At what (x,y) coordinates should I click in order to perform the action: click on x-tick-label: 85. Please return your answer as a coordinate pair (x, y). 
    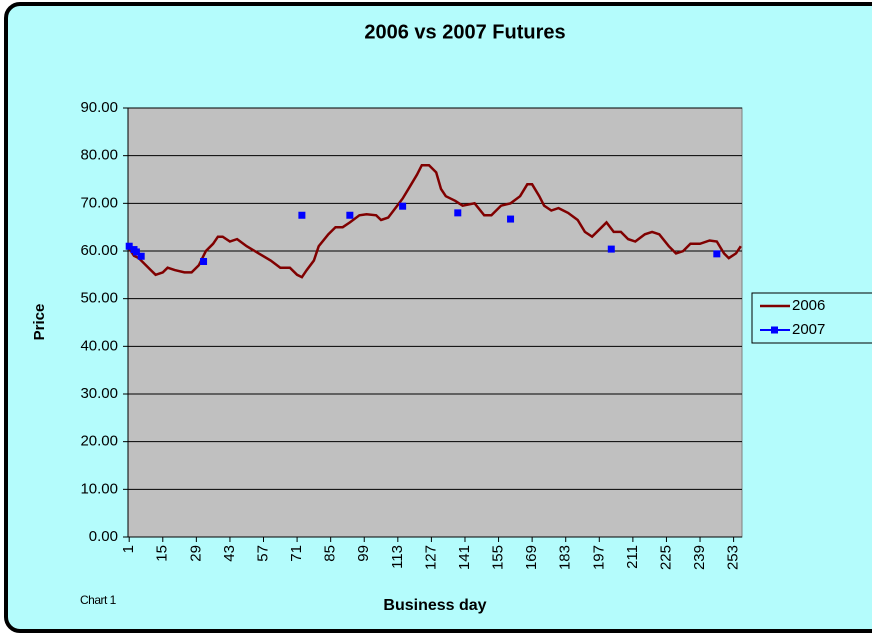
    Looking at the image, I should click on (330, 553).